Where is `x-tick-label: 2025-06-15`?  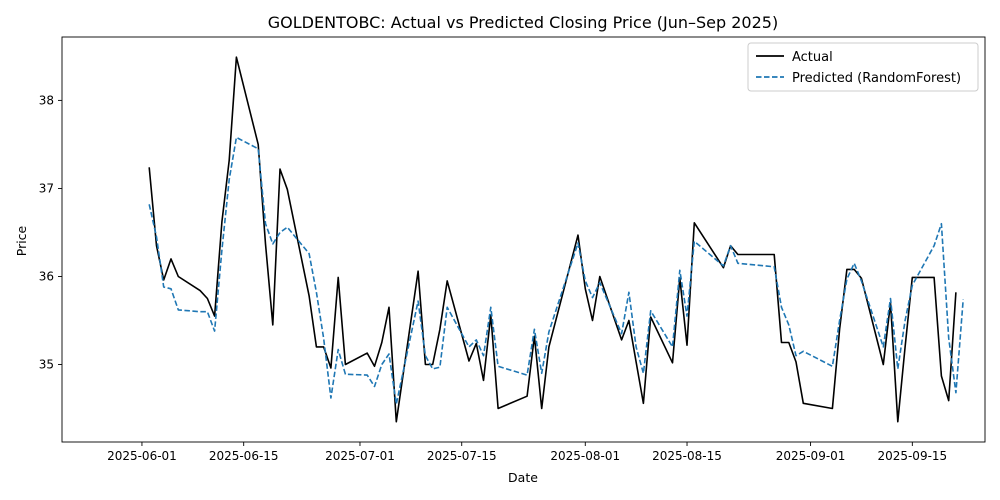
x-tick-label: 2025-06-15 is located at coordinates (244, 456).